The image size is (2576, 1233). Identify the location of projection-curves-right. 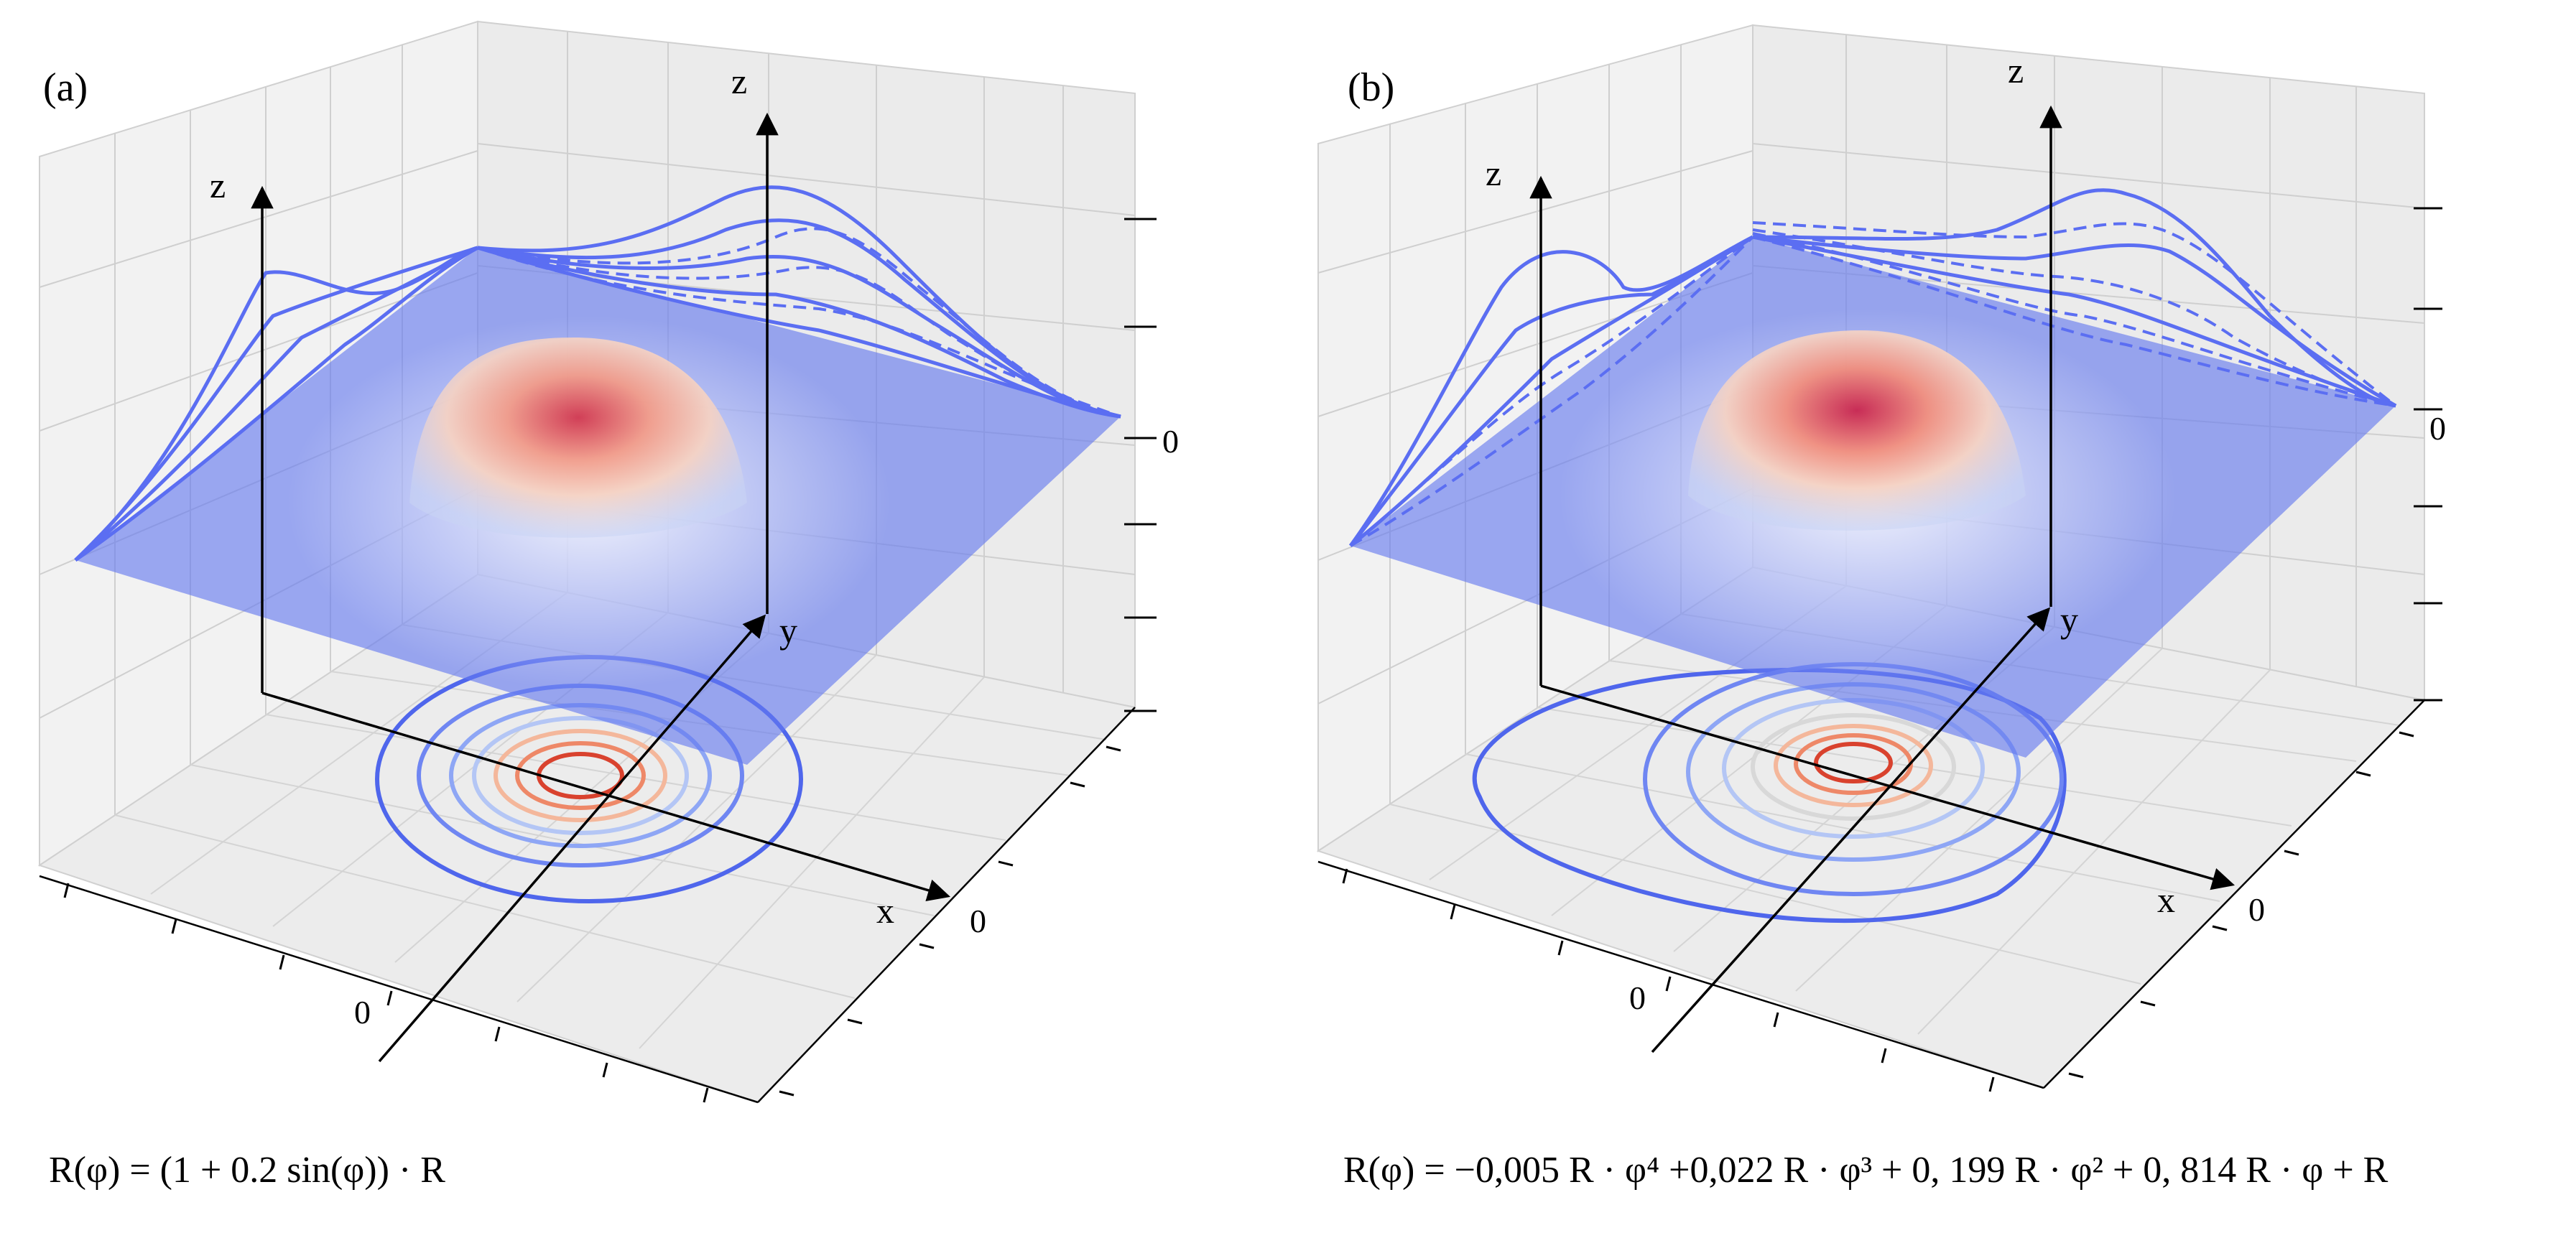
(2074, 298).